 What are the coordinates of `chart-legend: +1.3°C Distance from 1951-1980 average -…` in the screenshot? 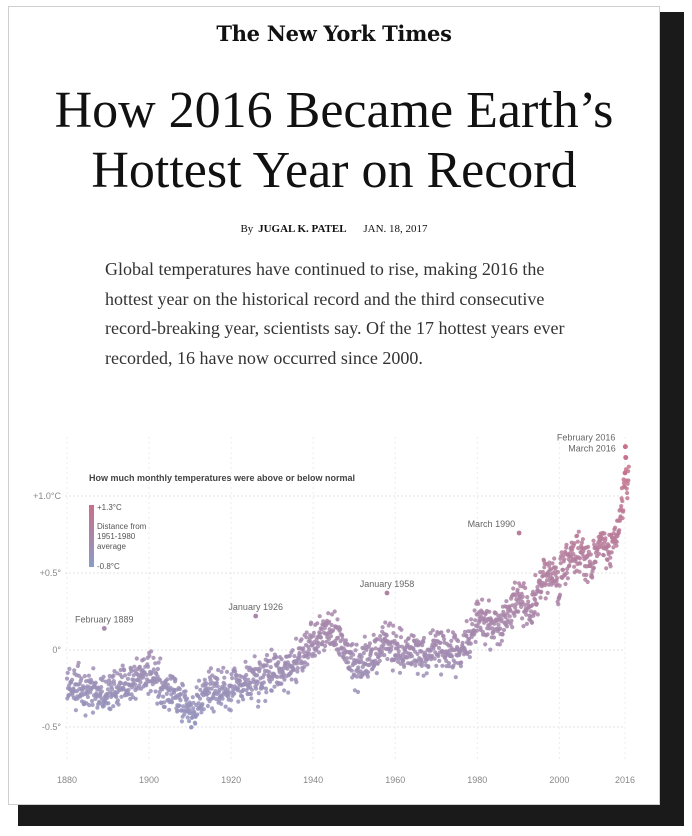 It's located at (118, 537).